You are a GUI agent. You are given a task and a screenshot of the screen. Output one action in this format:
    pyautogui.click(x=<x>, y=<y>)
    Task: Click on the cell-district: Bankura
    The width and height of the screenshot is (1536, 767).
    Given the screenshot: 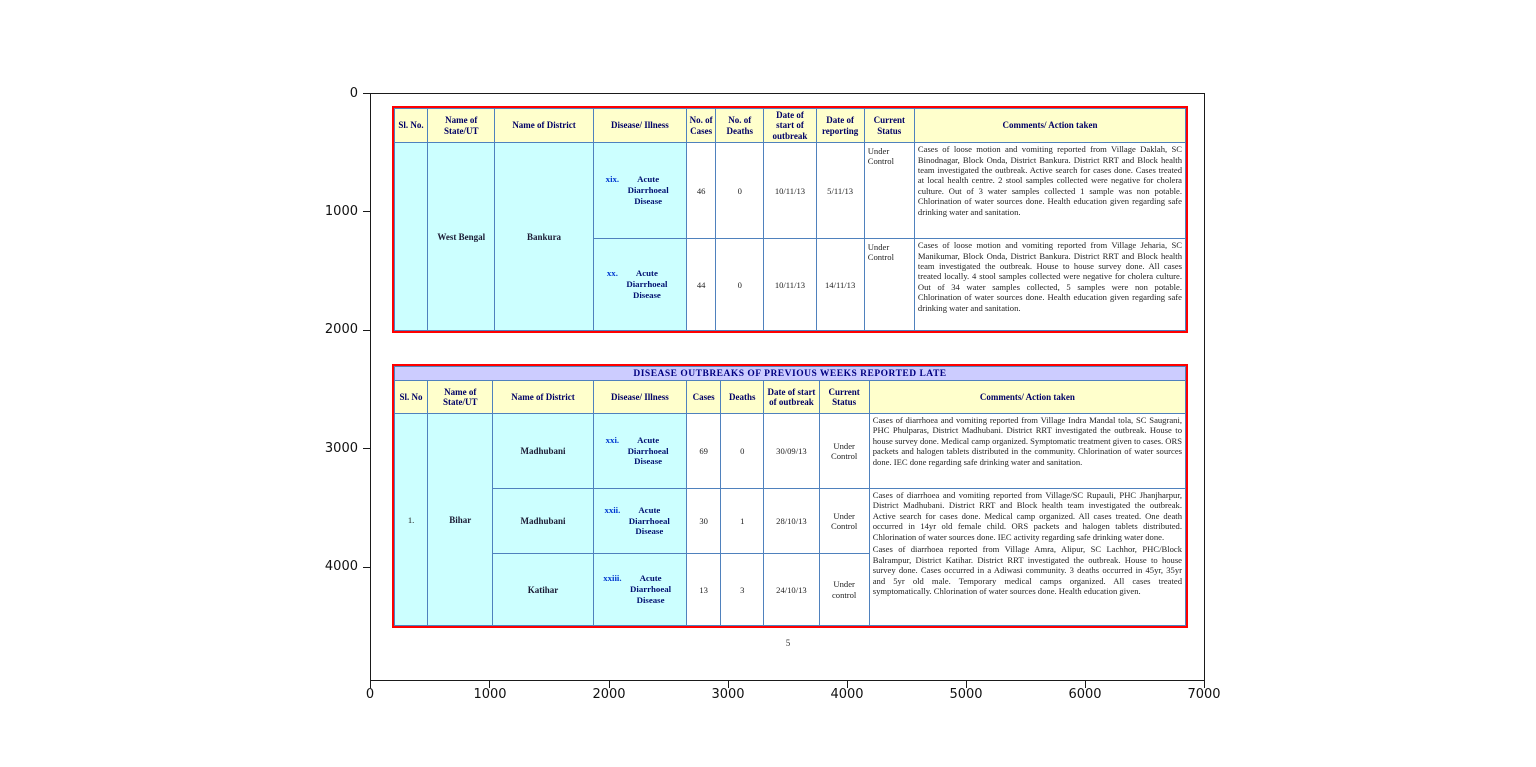 What is the action you would take?
    pyautogui.click(x=544, y=237)
    